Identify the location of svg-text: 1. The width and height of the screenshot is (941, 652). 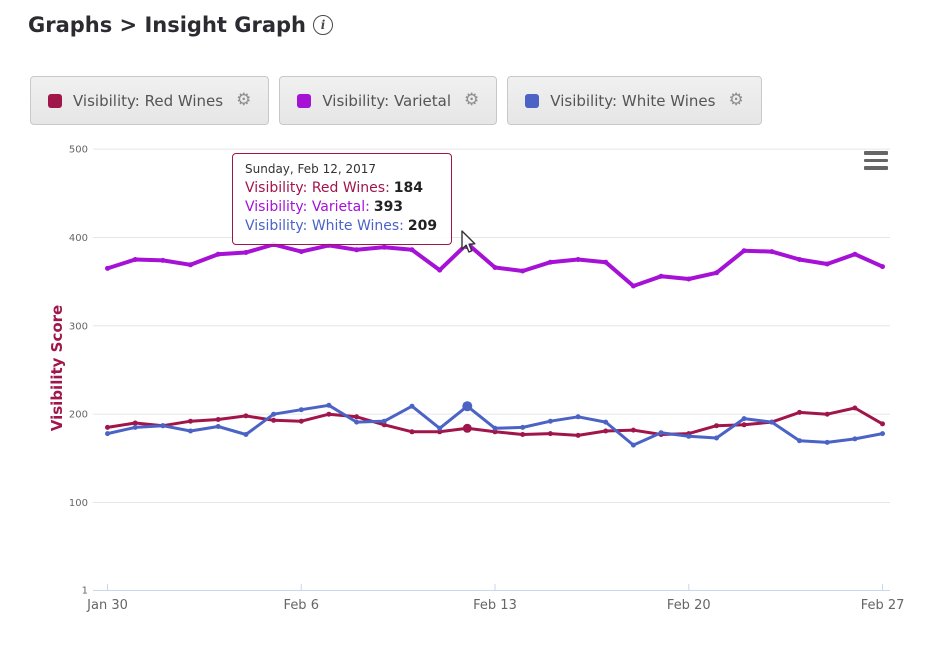
(85, 591).